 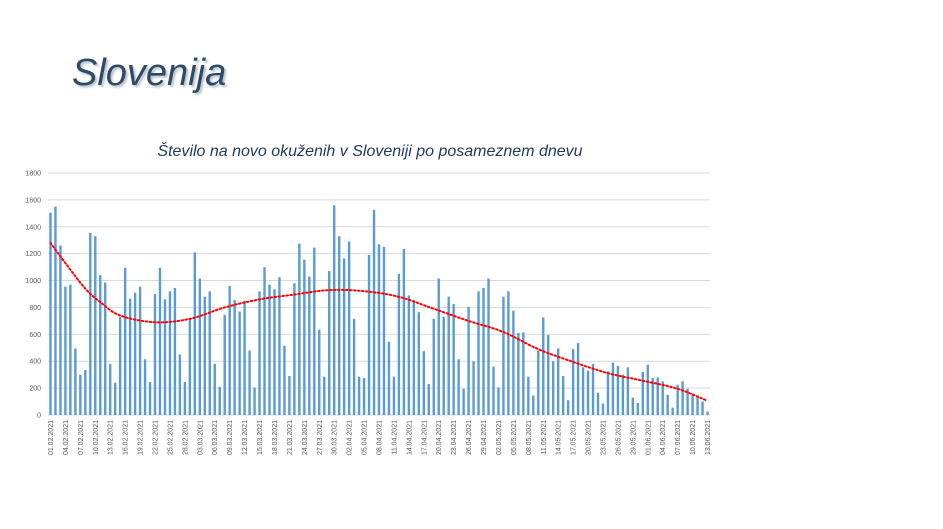 What do you see at coordinates (350, 437) in the screenshot?
I see `x-tick-label: 02.04.2021` at bounding box center [350, 437].